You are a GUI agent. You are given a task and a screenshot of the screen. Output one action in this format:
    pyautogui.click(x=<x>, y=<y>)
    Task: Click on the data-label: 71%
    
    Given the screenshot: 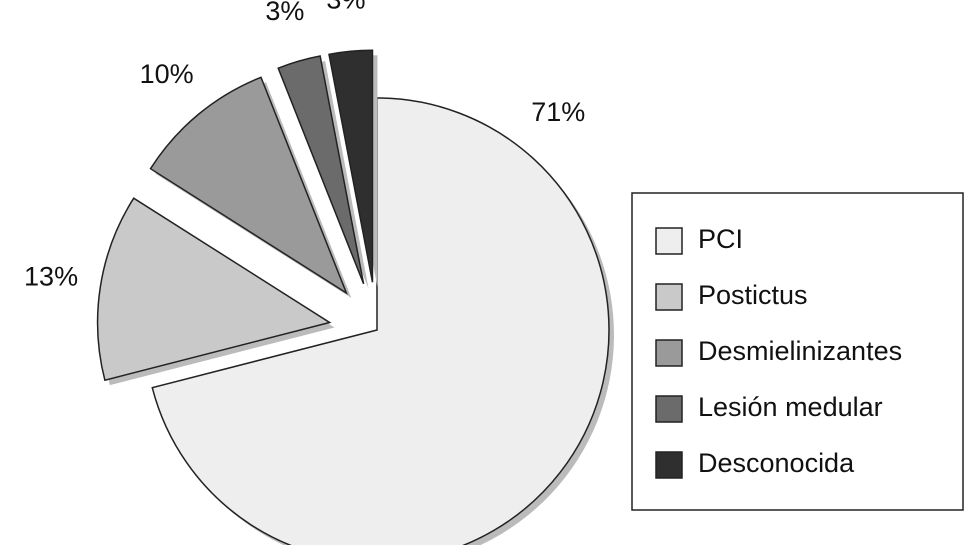 What is the action you would take?
    pyautogui.click(x=558, y=112)
    